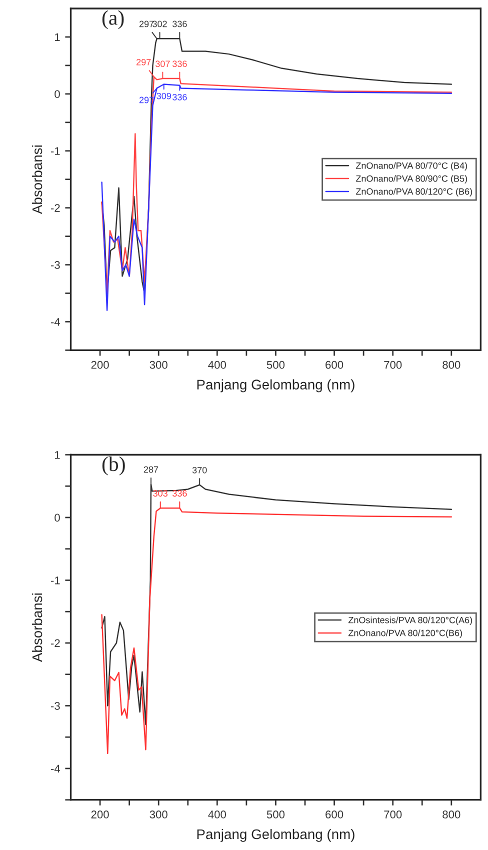  What do you see at coordinates (160, 493) in the screenshot?
I see `annotation: 303` at bounding box center [160, 493].